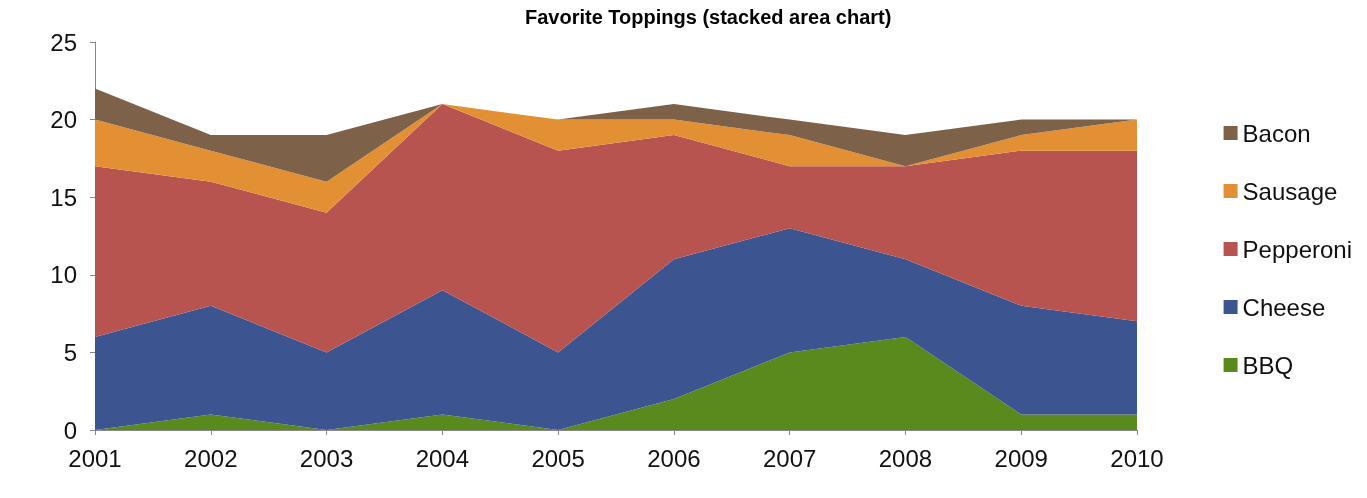 This screenshot has width=1367, height=498. I want to click on y-tick-label: 0, so click(70, 430).